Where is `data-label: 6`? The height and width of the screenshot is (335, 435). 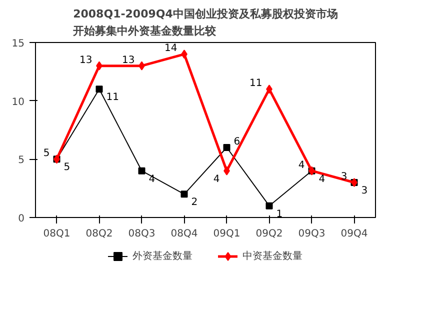
data-label: 6 is located at coordinates (237, 142).